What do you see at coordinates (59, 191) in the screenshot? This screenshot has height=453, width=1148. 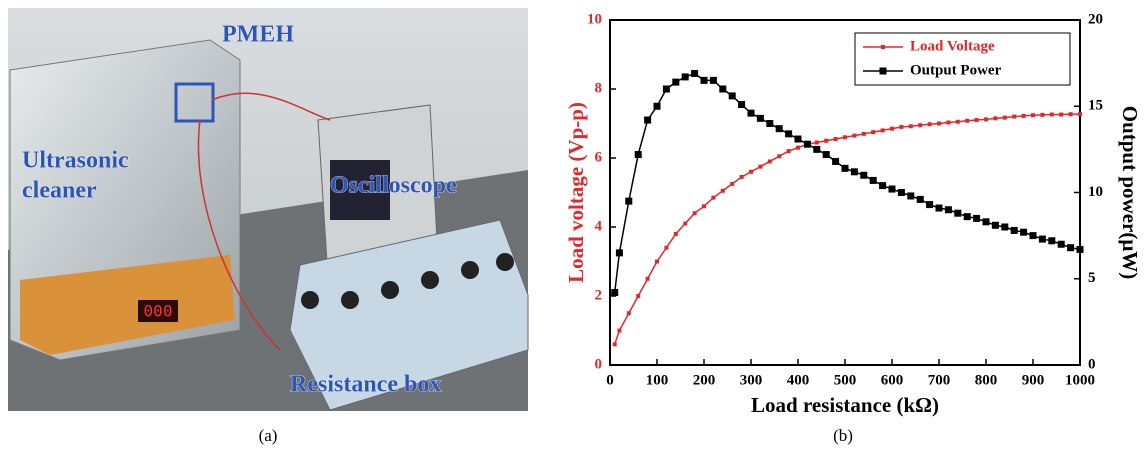 I see `cleaner-label: cleaner` at bounding box center [59, 191].